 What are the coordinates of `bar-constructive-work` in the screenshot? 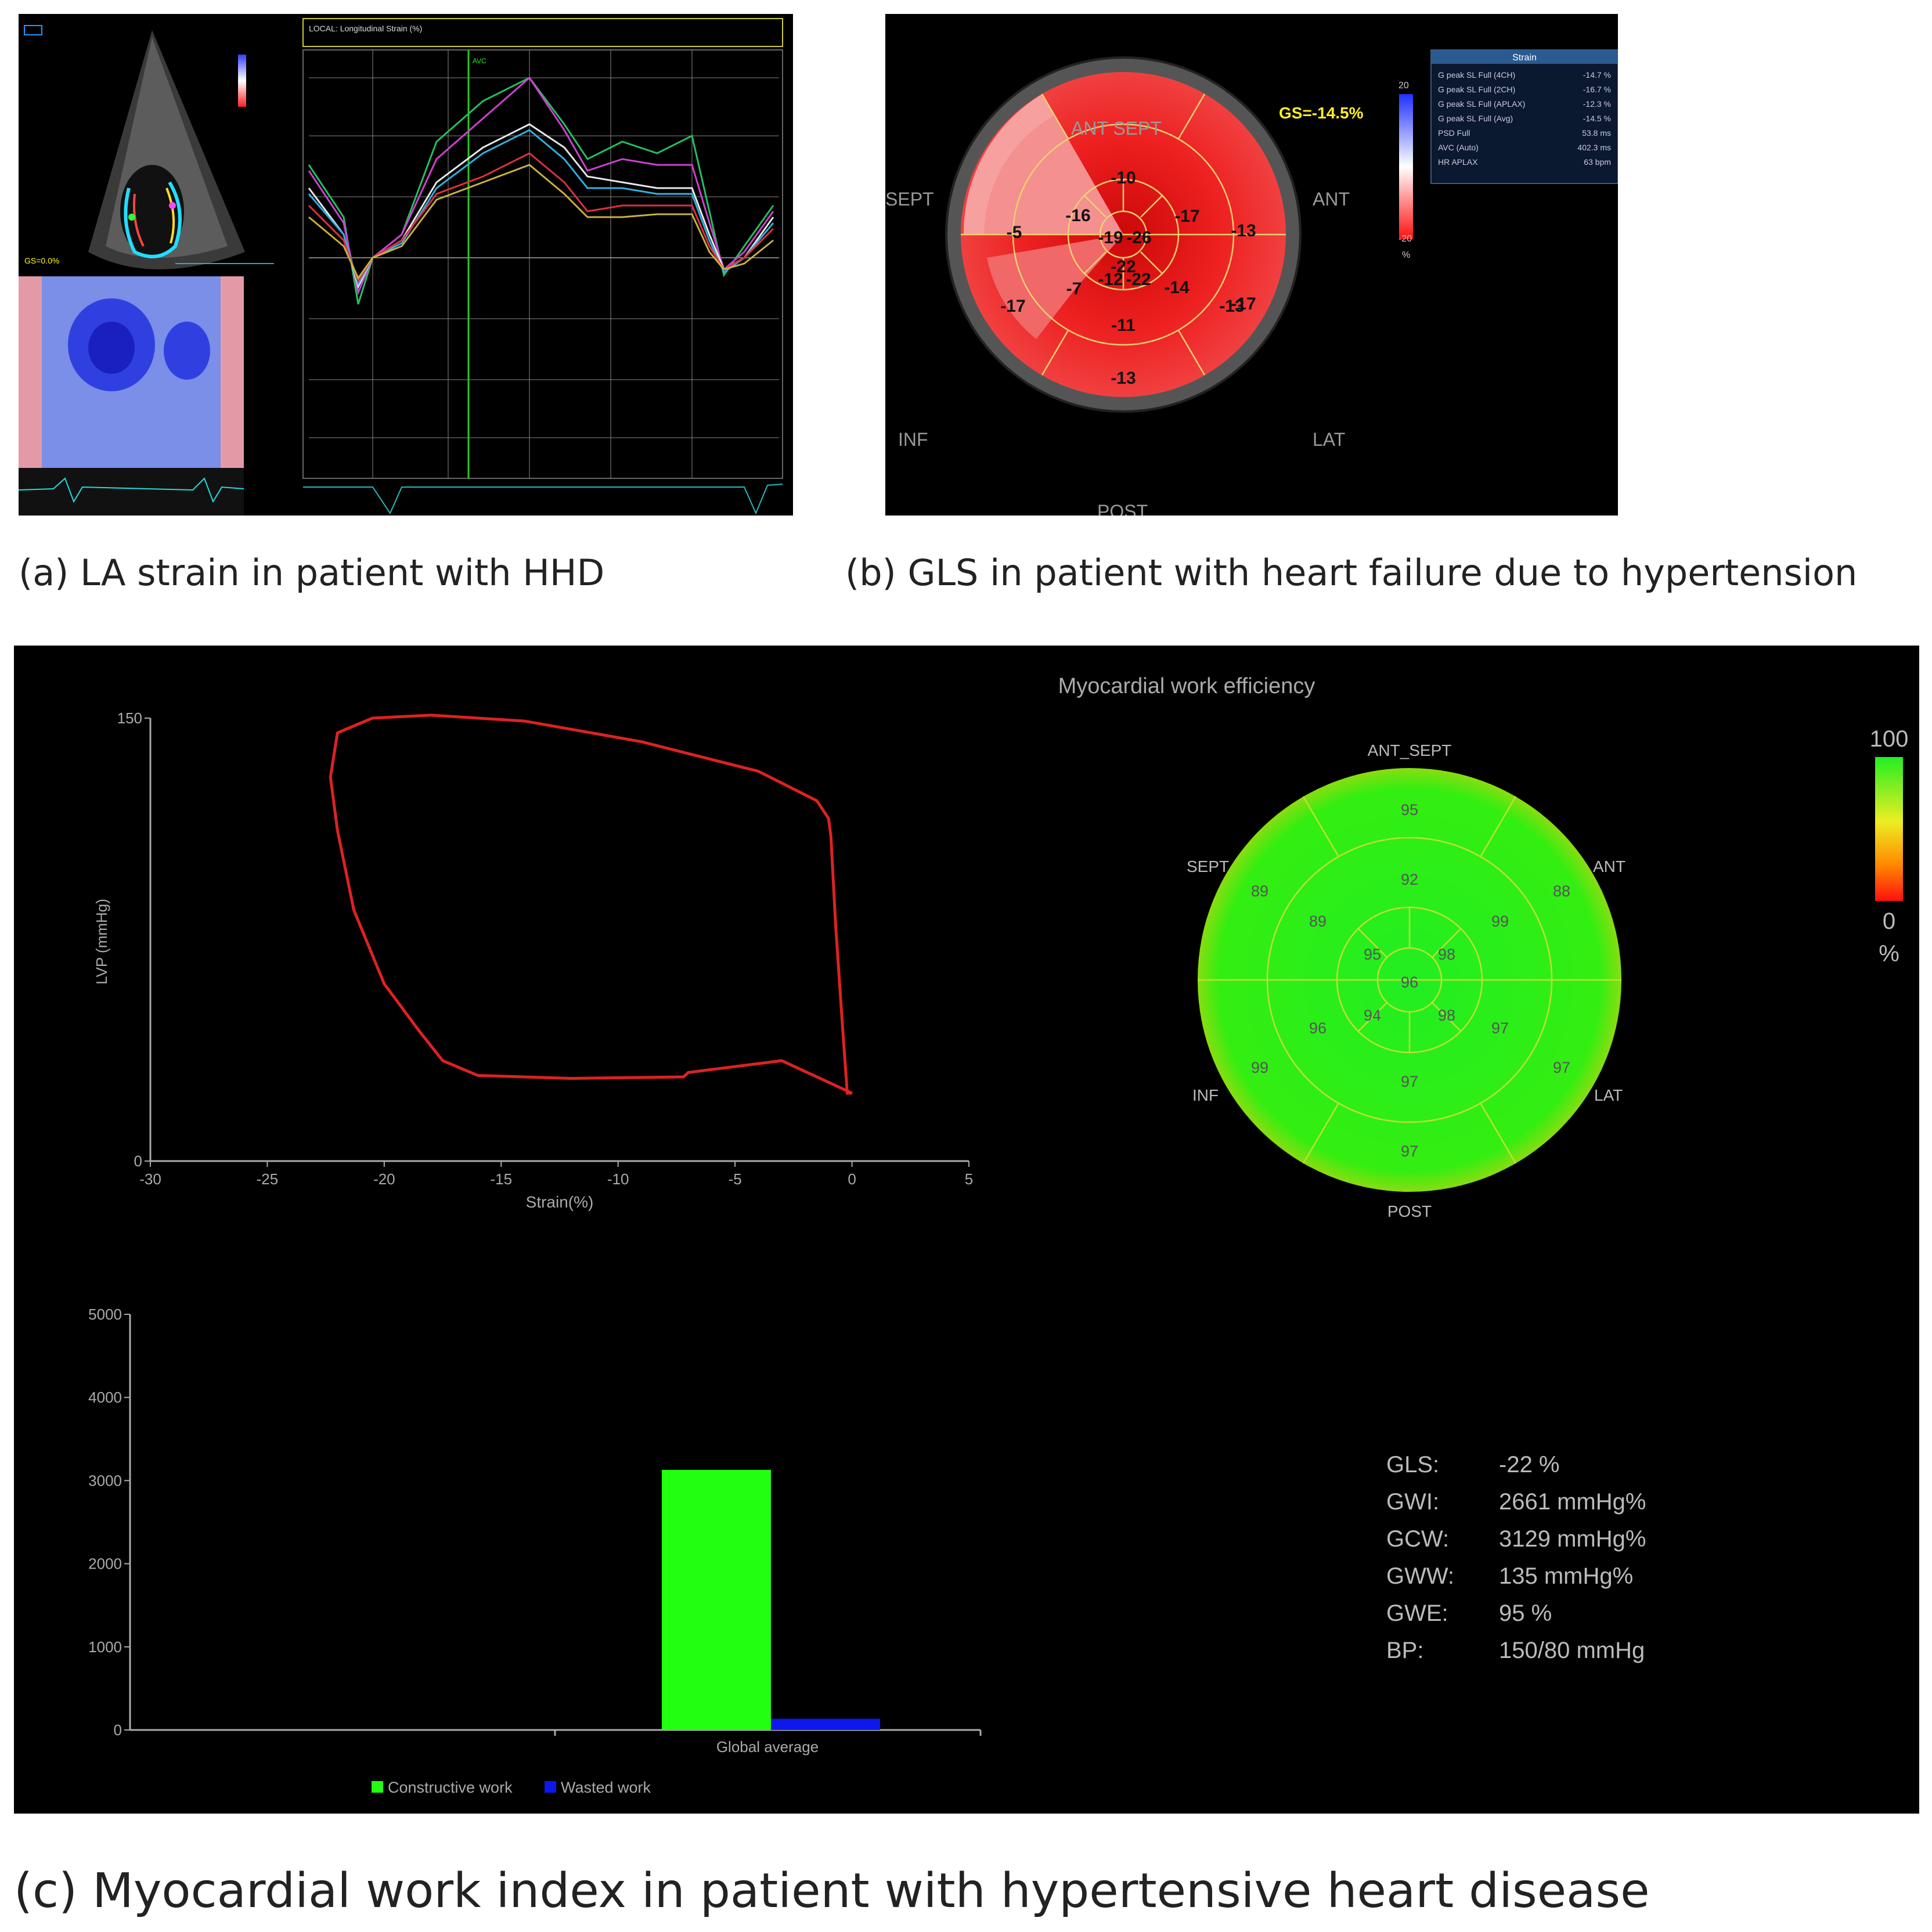 It's located at (716, 1600).